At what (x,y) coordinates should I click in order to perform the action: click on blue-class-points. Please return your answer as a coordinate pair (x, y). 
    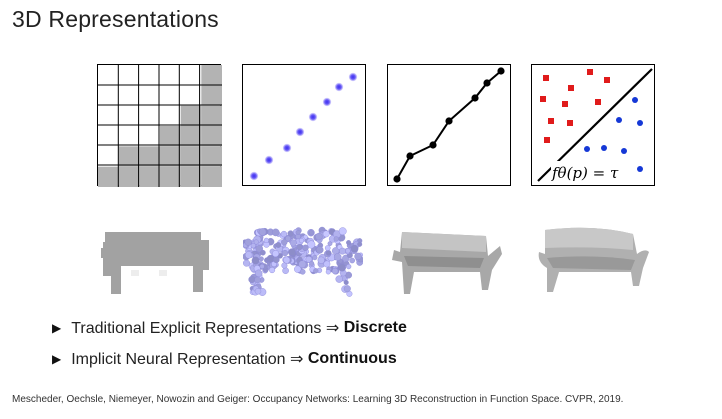
    Looking at the image, I should click on (613, 134).